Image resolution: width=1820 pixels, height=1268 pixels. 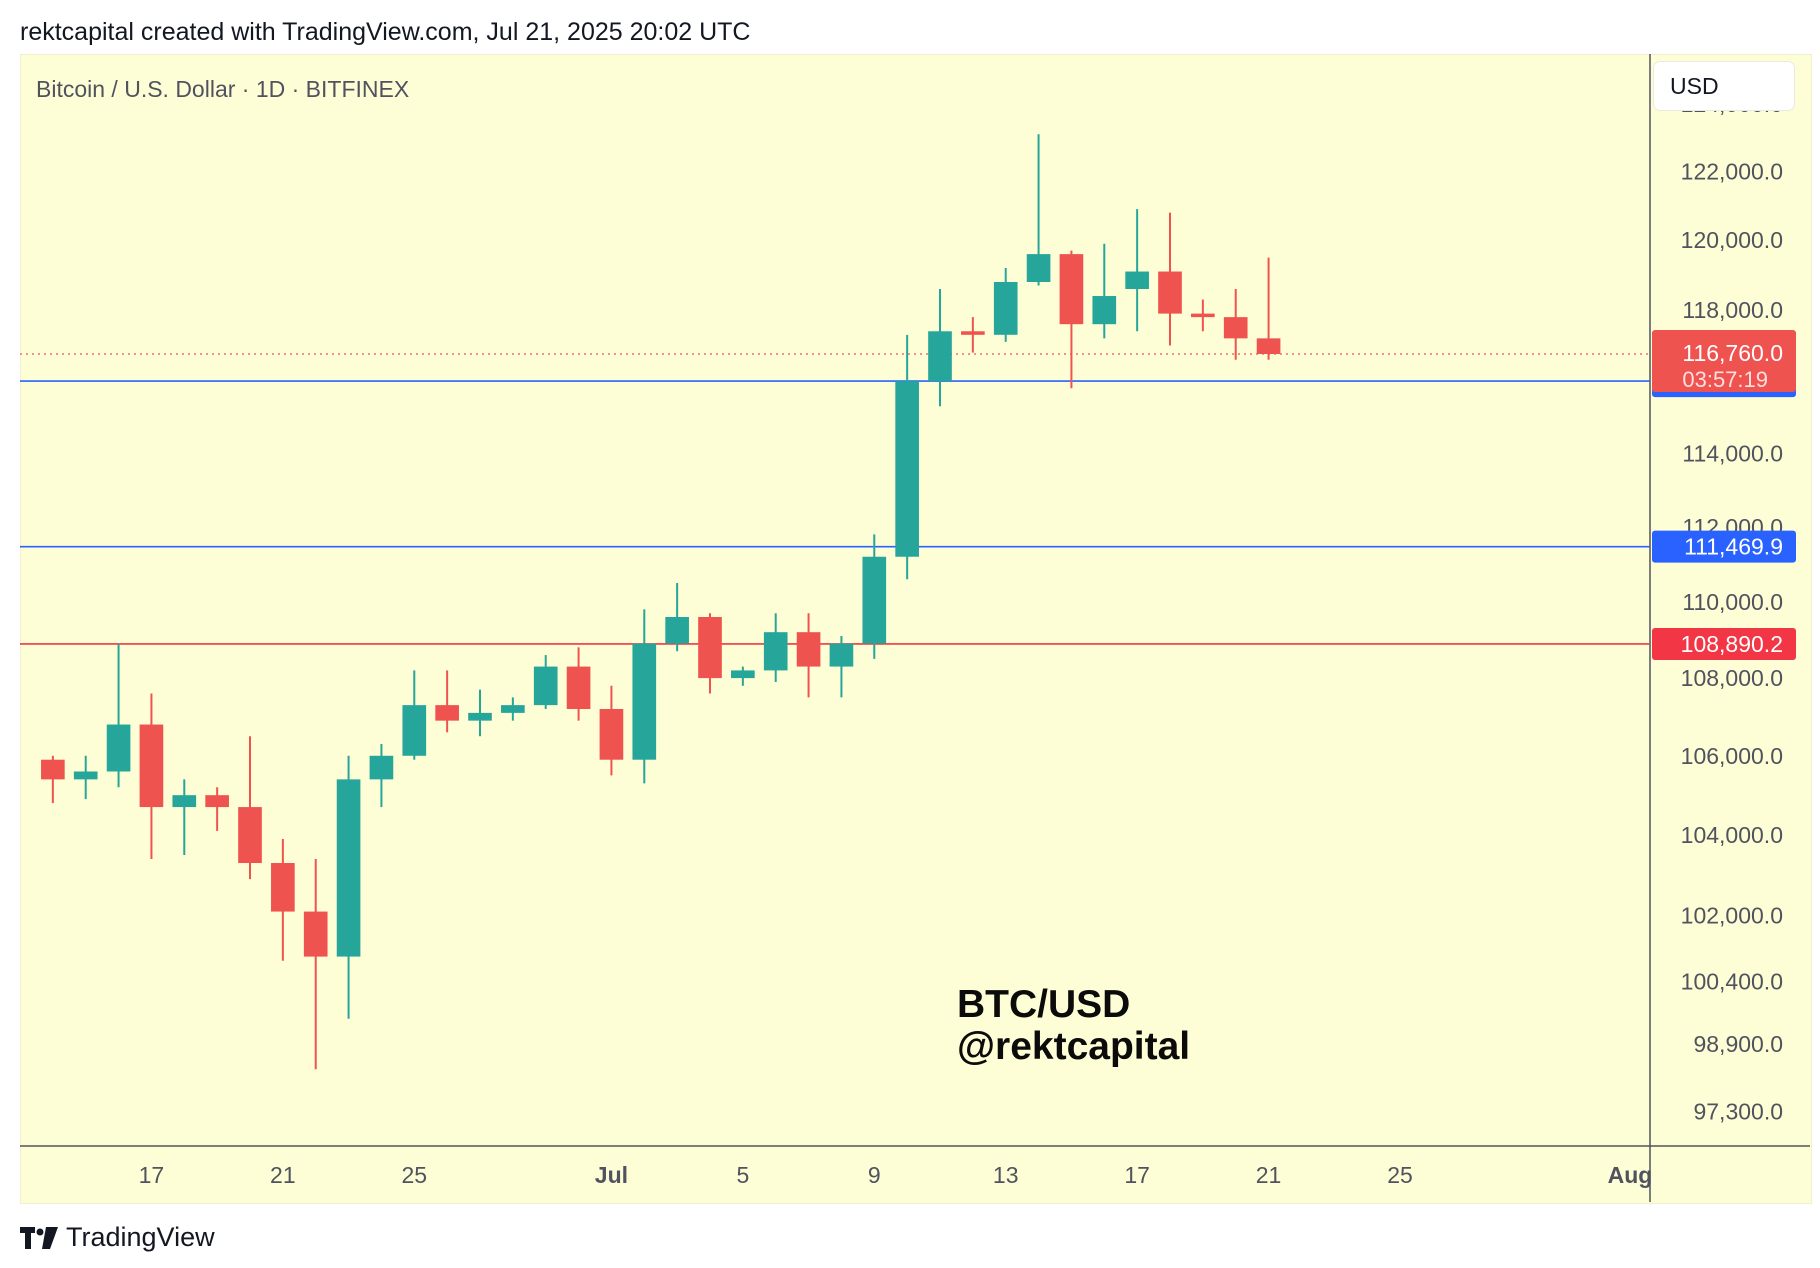 I want to click on price-level-label: 111,469.9, so click(x=1733, y=547).